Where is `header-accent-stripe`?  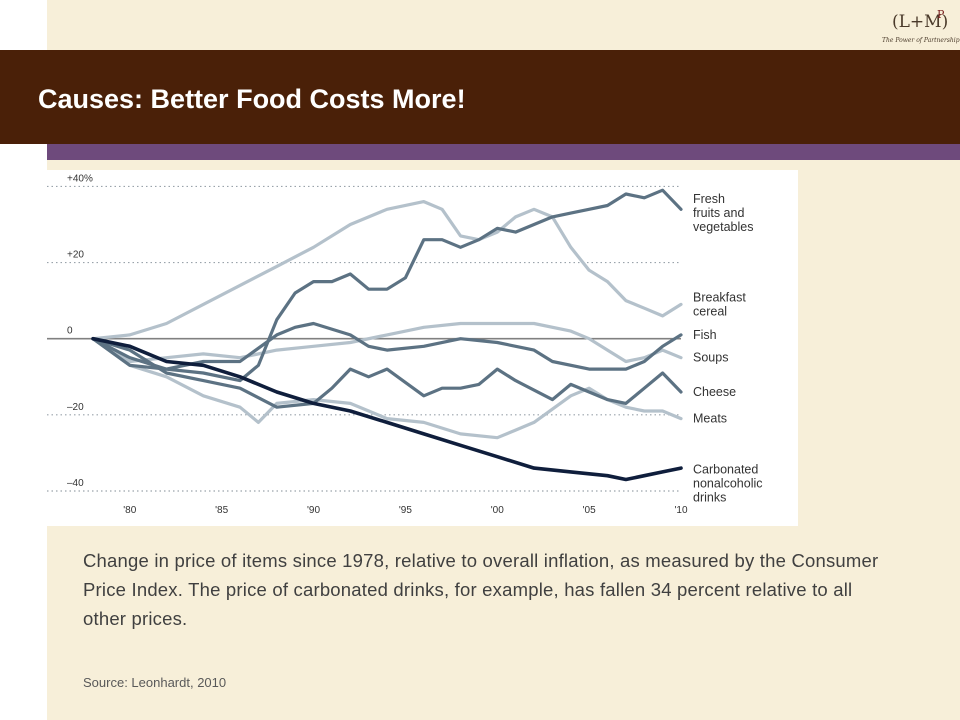
header-accent-stripe is located at coordinates (503, 152).